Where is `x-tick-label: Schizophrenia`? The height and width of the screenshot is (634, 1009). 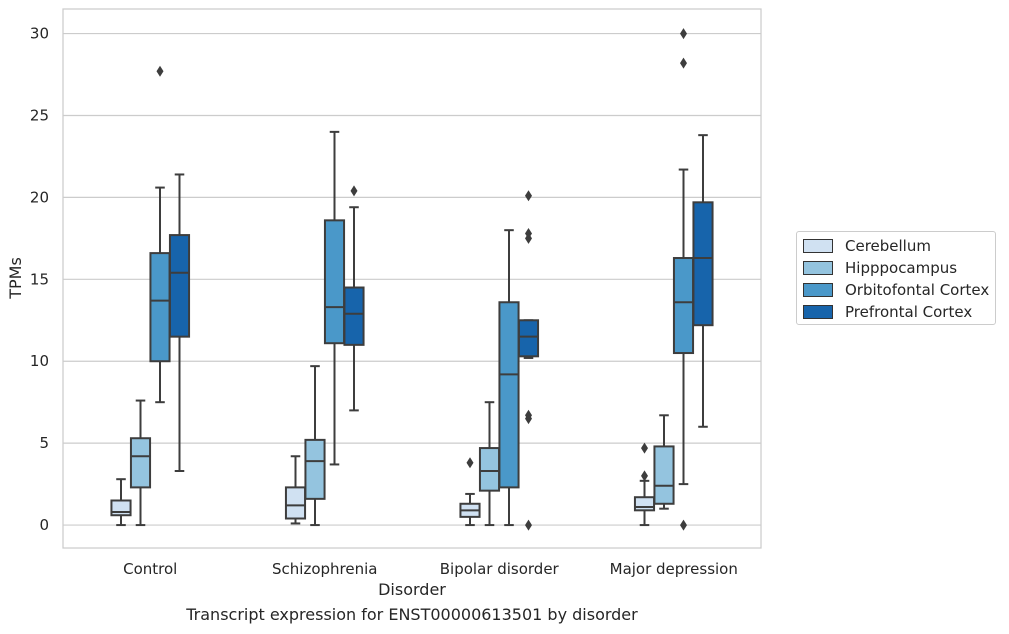
x-tick-label: Schizophrenia is located at coordinates (324, 569).